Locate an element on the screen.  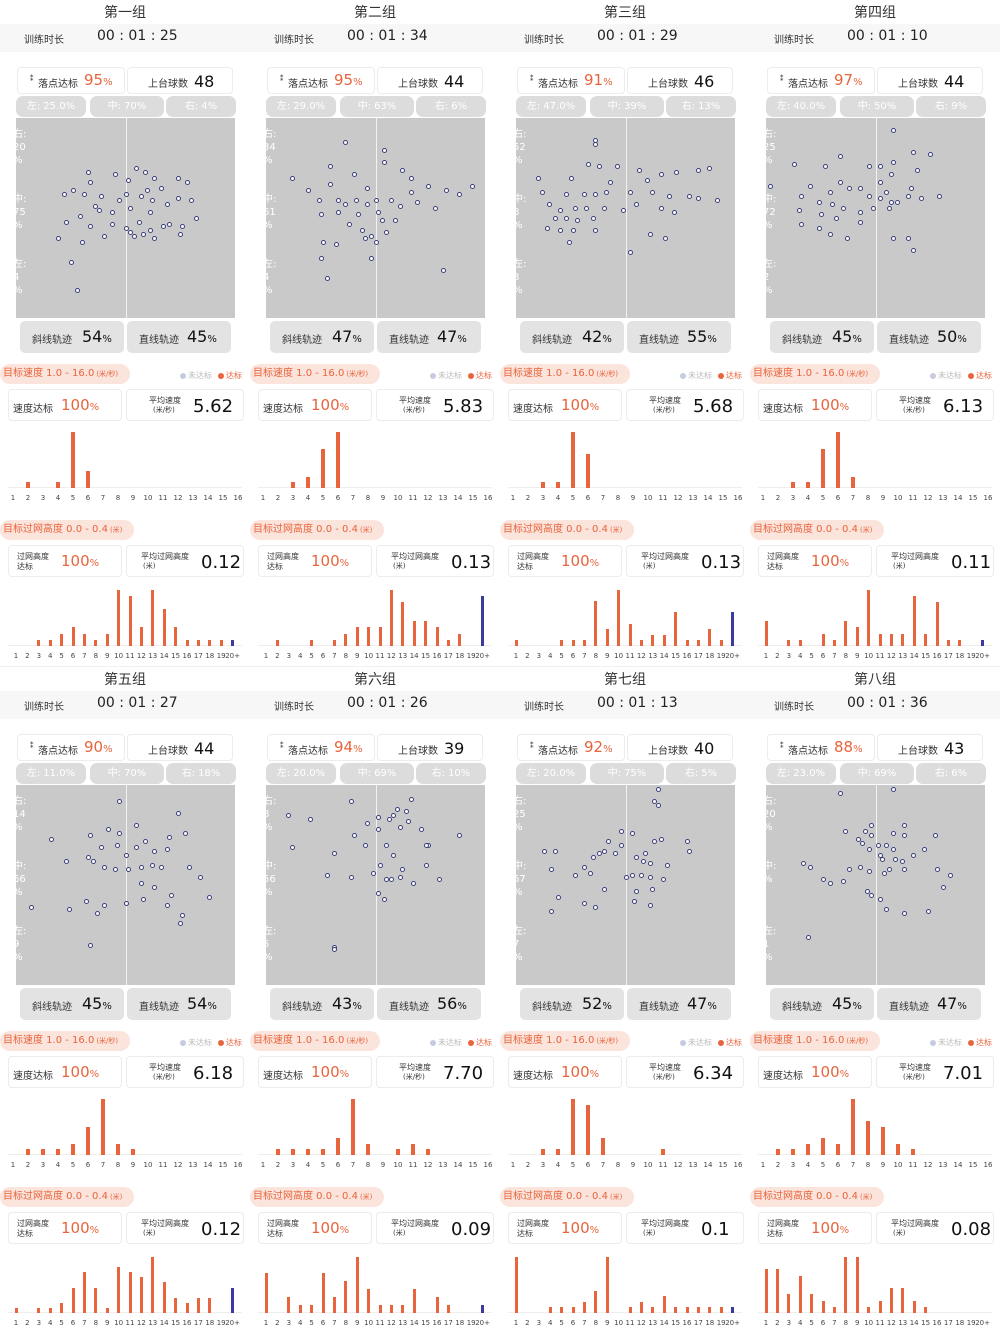
speed-histogram: 1 2 3 4 5 6 7 8 9 10 11 12 13 14 15 16 is located at coordinates (125, 1132).